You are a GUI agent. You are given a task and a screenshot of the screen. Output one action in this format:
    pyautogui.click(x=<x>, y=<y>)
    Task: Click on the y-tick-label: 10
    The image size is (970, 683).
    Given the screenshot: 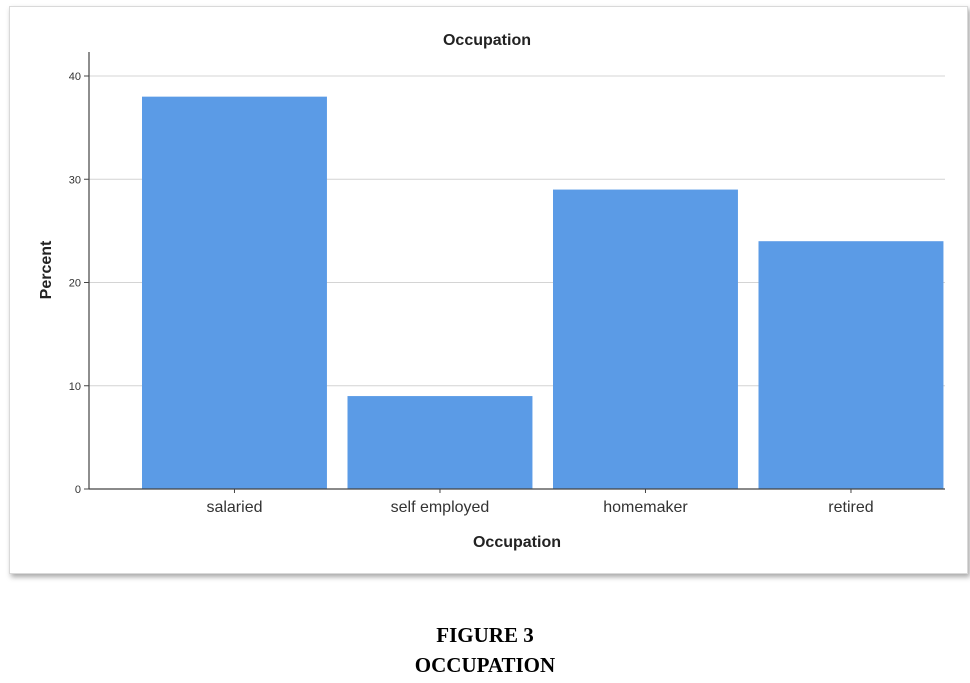 What is the action you would take?
    pyautogui.click(x=75, y=387)
    